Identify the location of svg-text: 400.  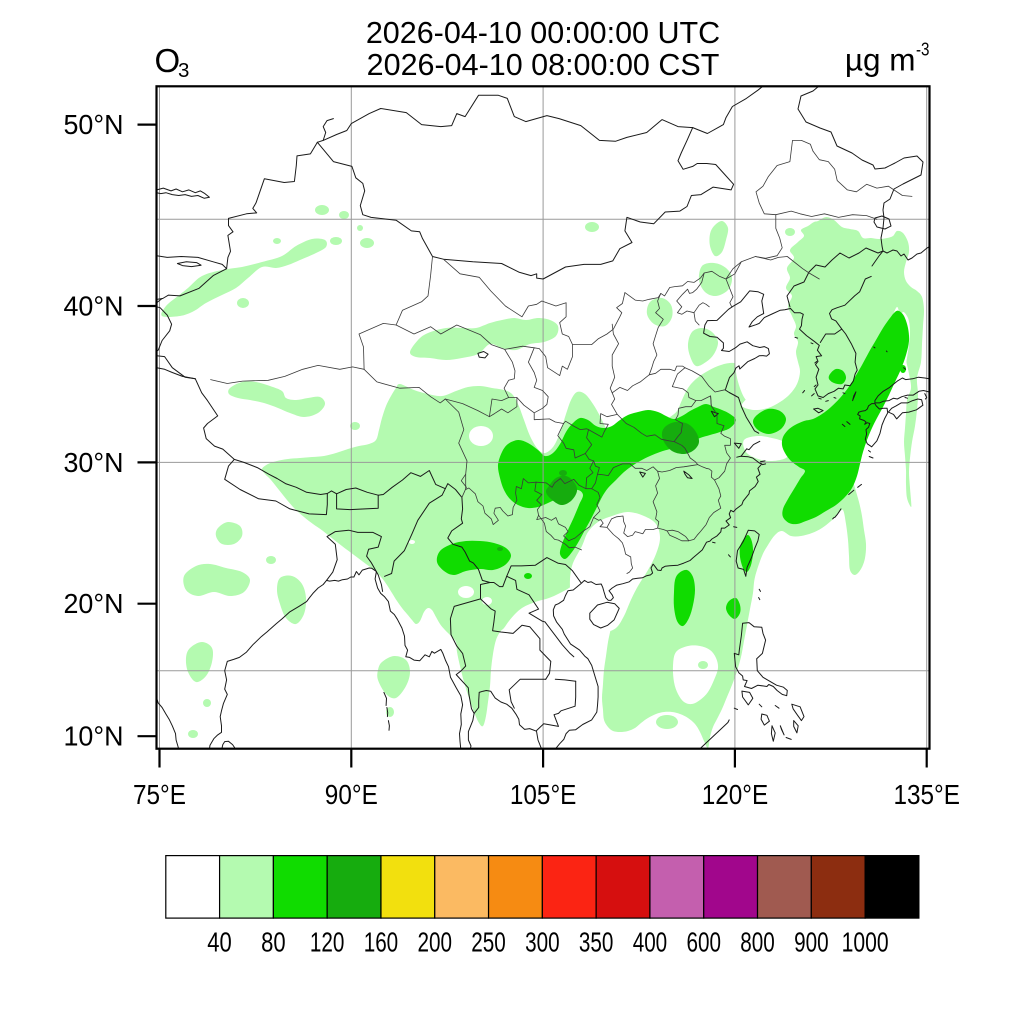
(650, 942).